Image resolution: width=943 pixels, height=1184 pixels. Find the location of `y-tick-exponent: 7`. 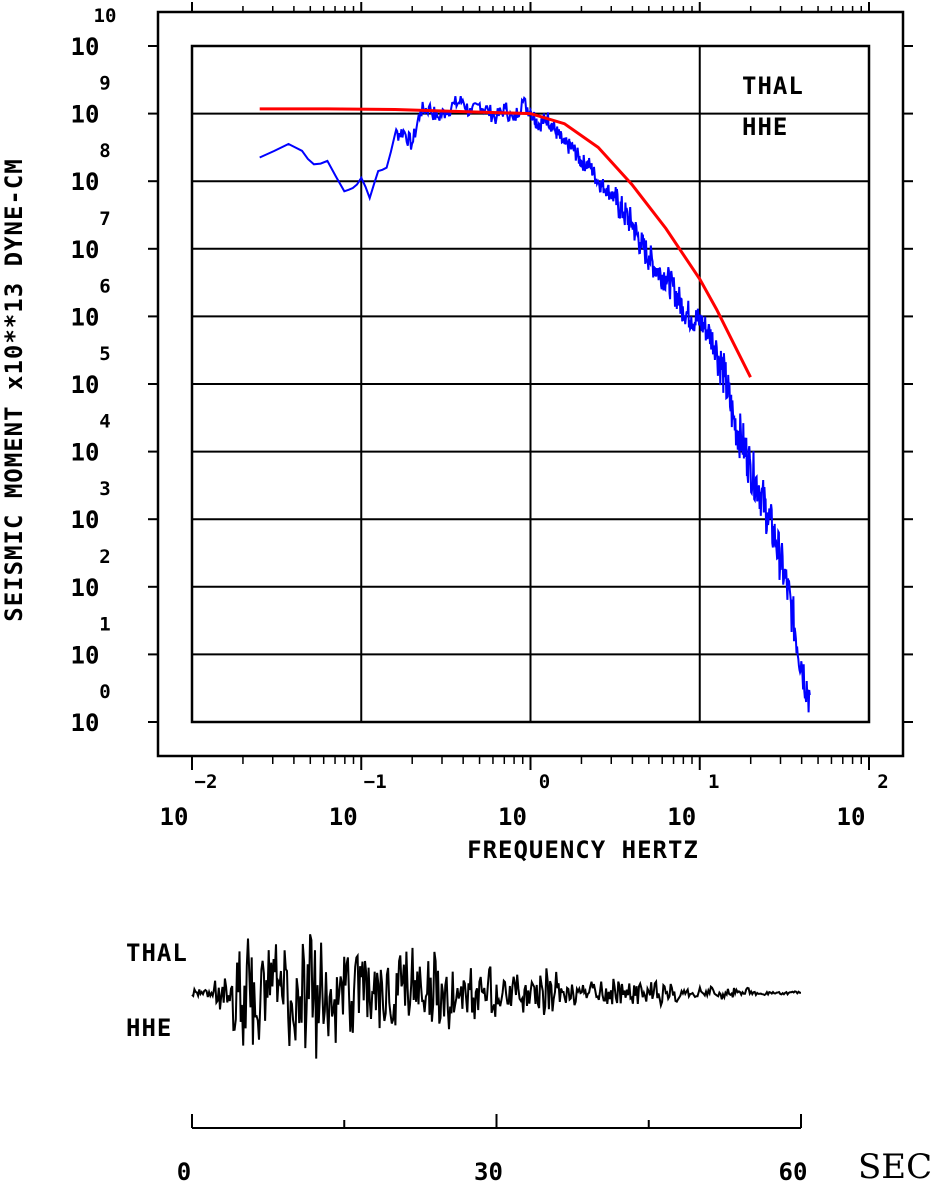

y-tick-exponent: 7 is located at coordinates (104, 219).